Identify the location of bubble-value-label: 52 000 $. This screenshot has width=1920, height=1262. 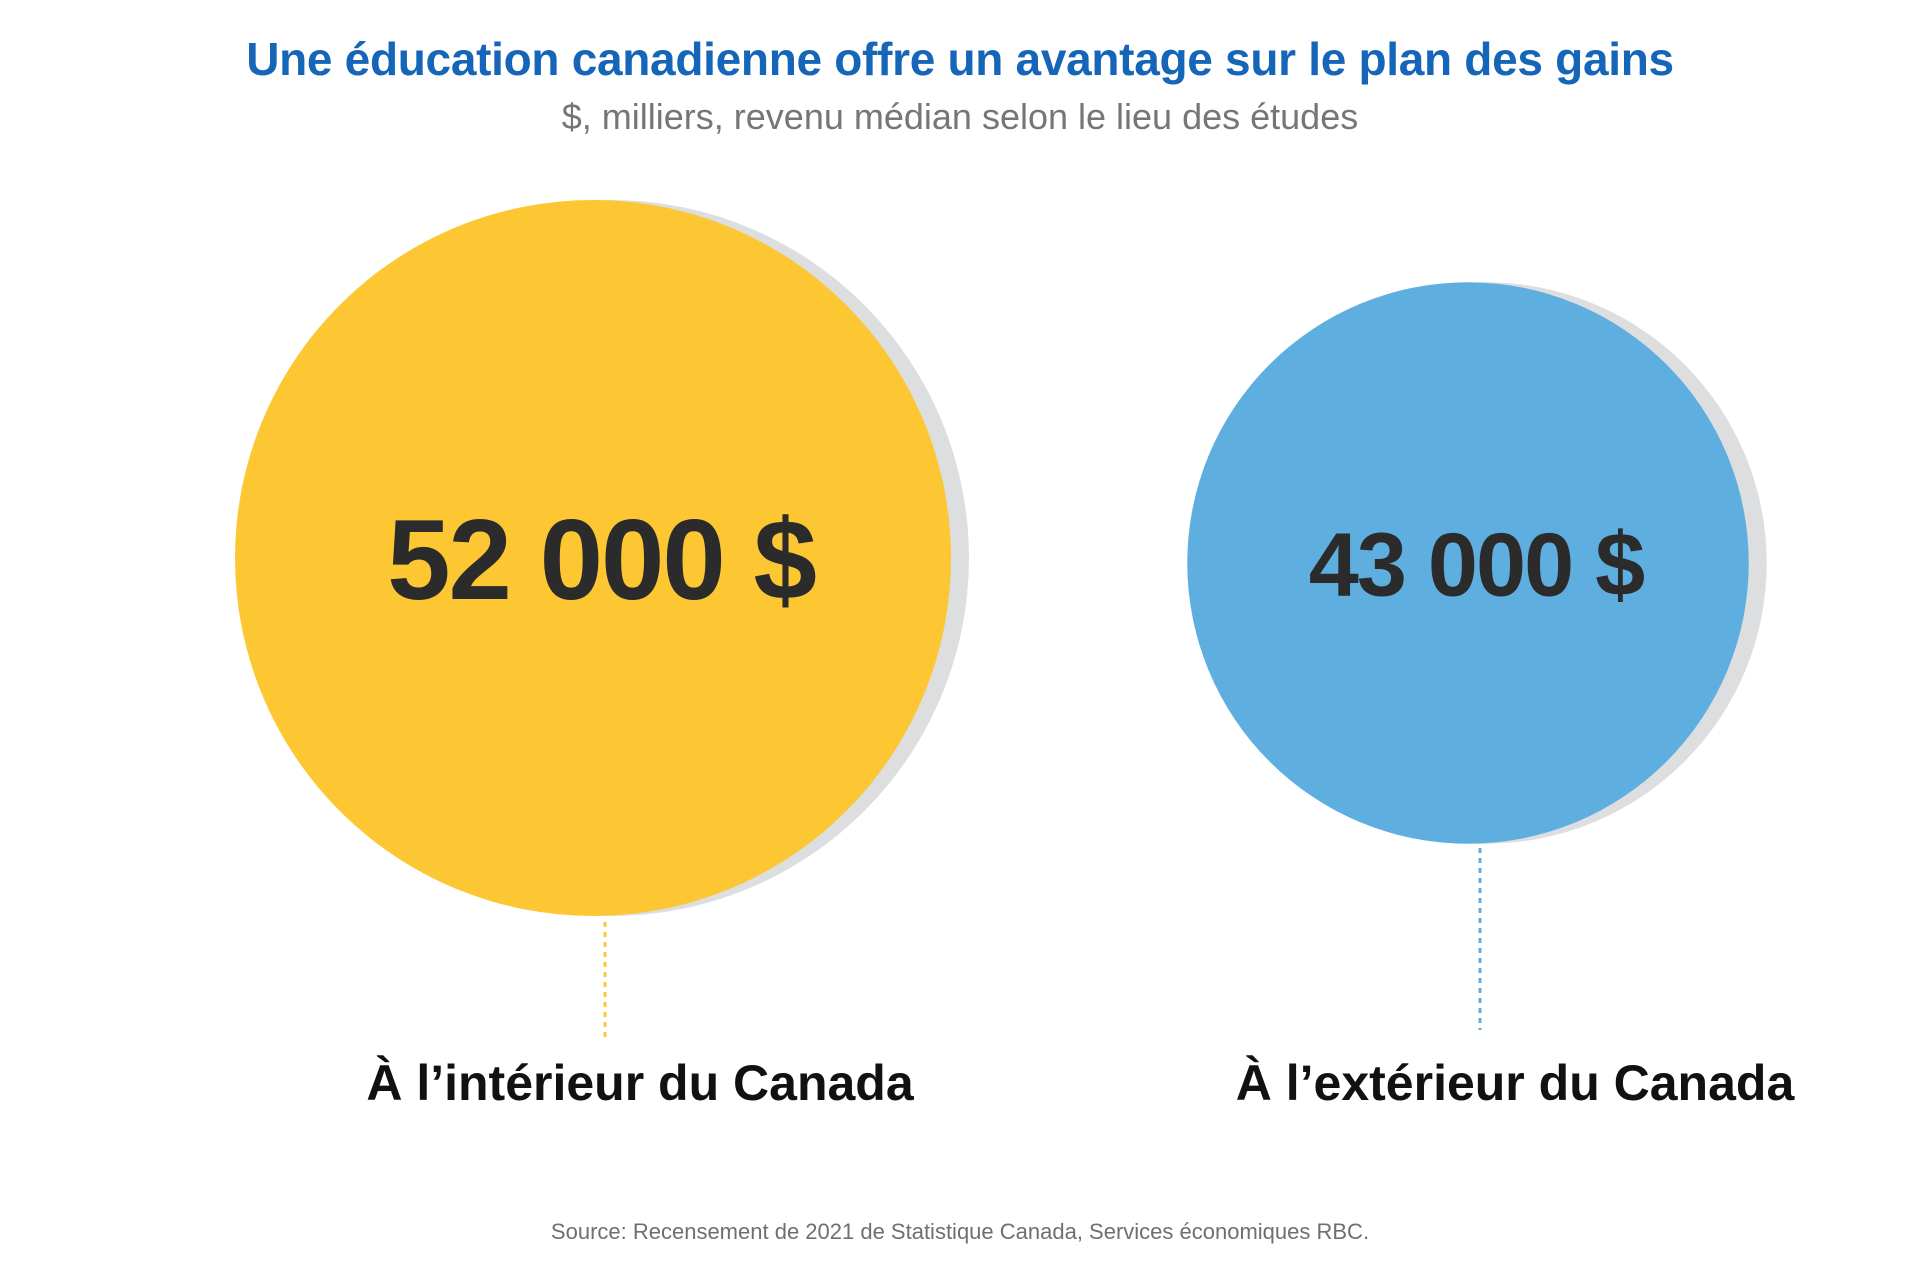
(601, 560).